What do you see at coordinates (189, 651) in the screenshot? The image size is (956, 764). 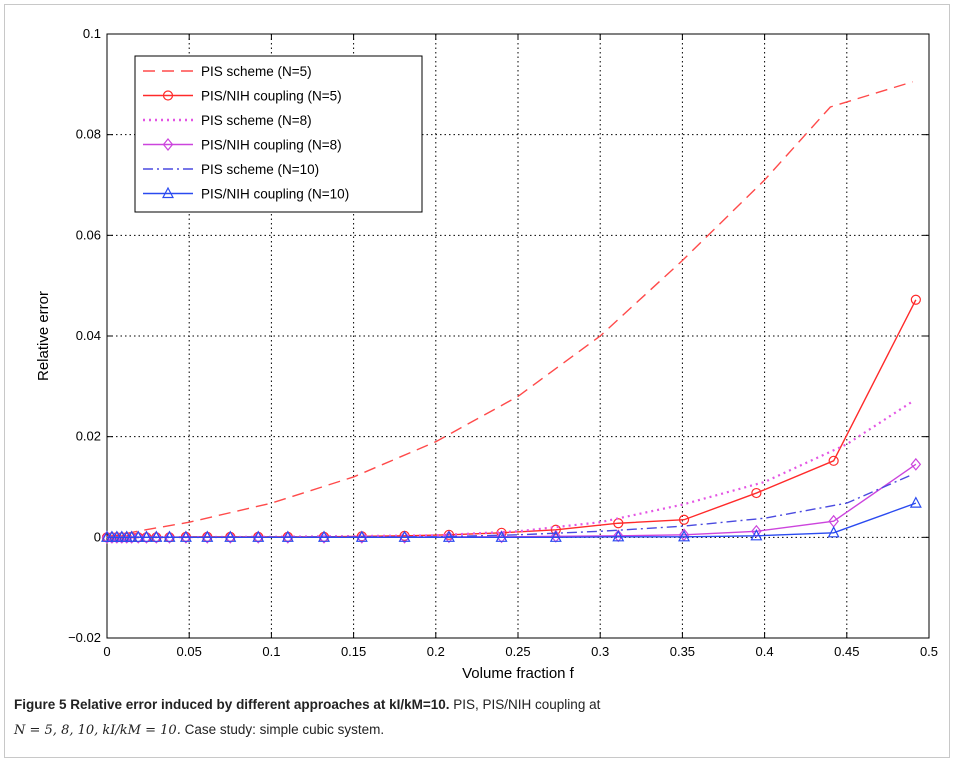 I see `x-tick-label: 0.05` at bounding box center [189, 651].